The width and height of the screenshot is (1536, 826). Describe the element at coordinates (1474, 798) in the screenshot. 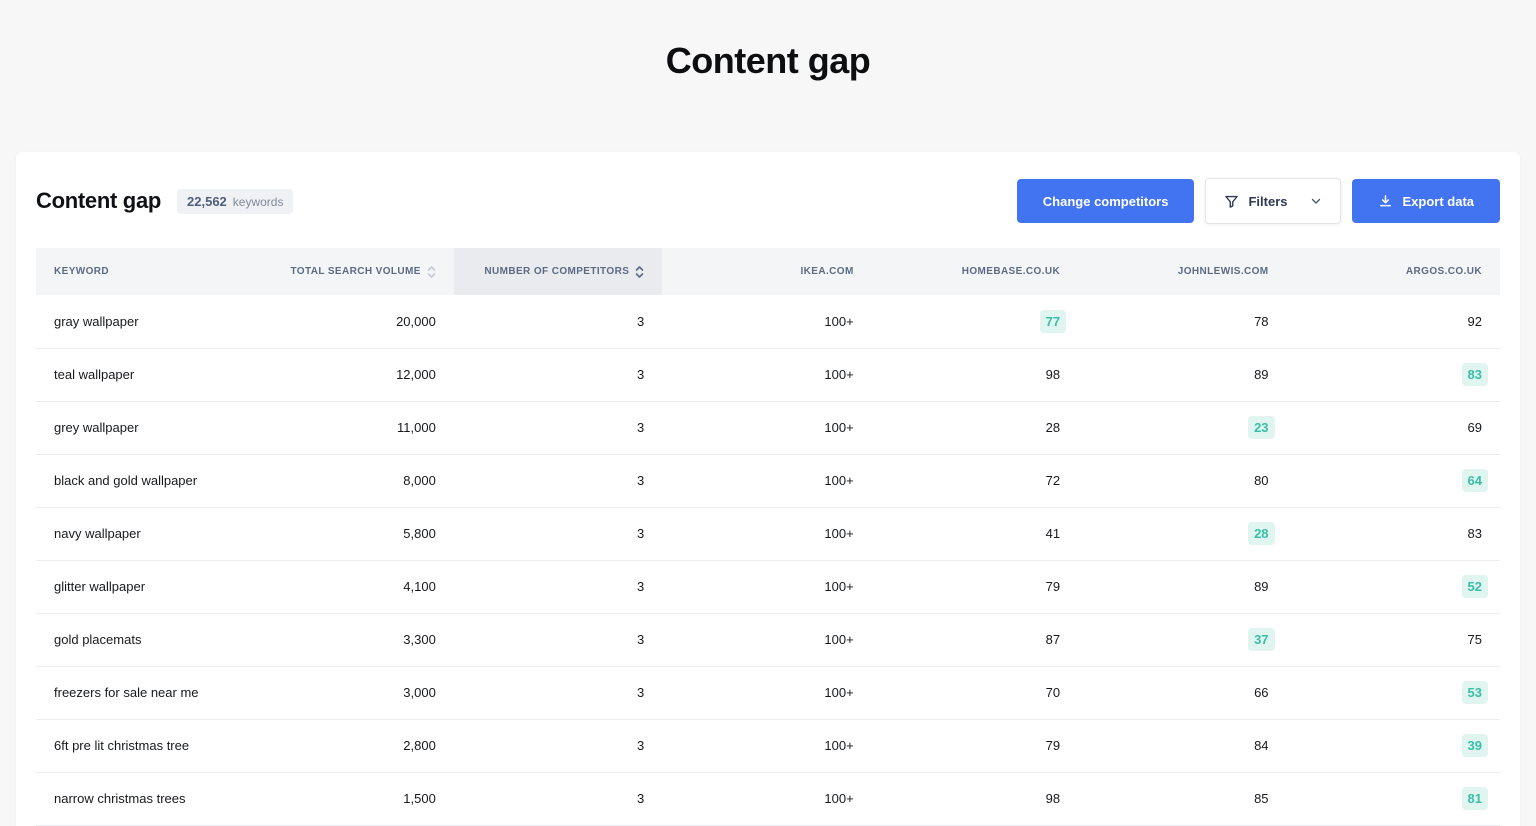

I see `best-value-badge: 81` at that location.